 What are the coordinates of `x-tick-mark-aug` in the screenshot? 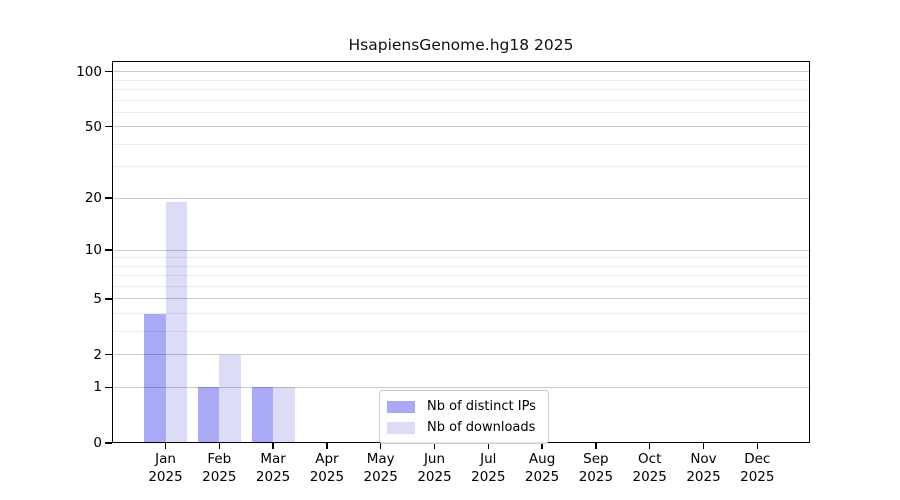 It's located at (542, 446).